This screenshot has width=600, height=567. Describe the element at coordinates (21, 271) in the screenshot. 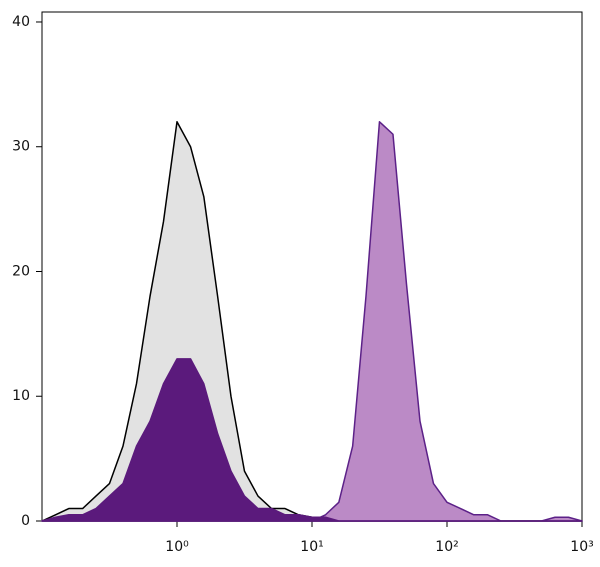

I see `y-tick-label: 20` at that location.